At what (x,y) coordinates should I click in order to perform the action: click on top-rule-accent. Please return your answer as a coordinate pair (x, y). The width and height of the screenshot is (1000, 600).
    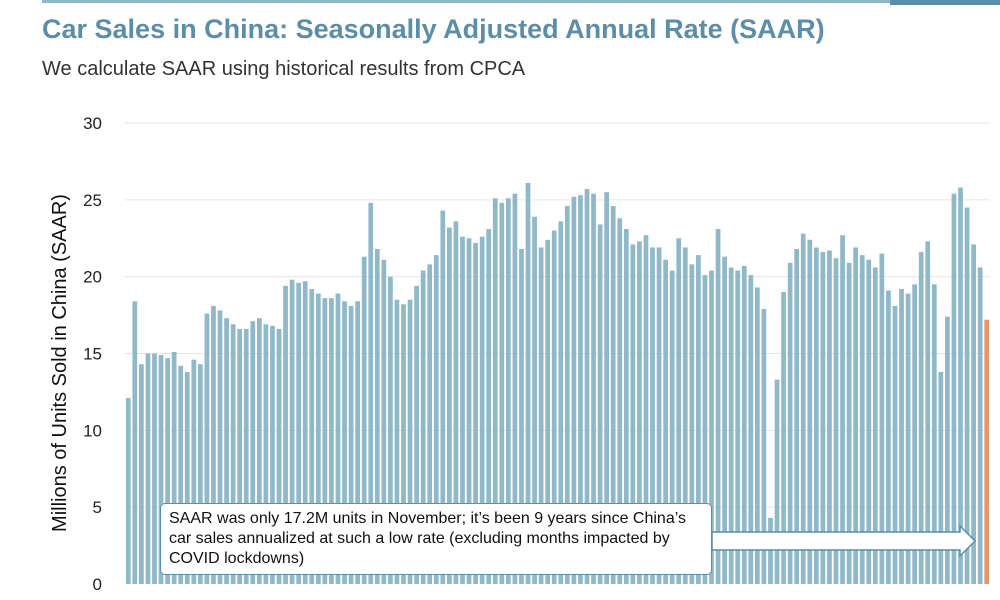
    Looking at the image, I should click on (945, 2).